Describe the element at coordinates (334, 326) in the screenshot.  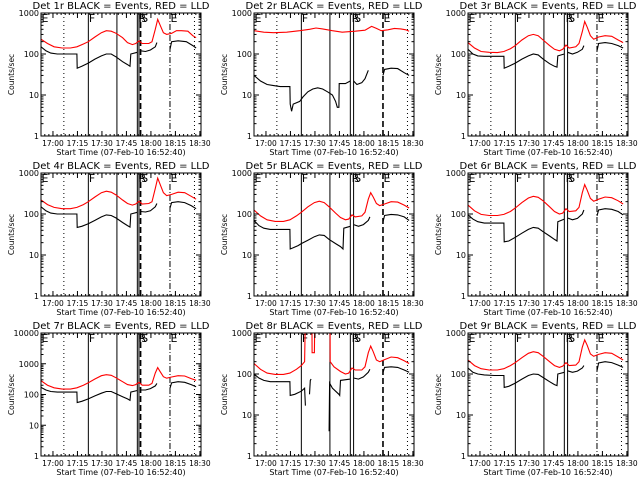
I see `panel-title: Det 8r BLACK = Events, RED = LLD` at that location.